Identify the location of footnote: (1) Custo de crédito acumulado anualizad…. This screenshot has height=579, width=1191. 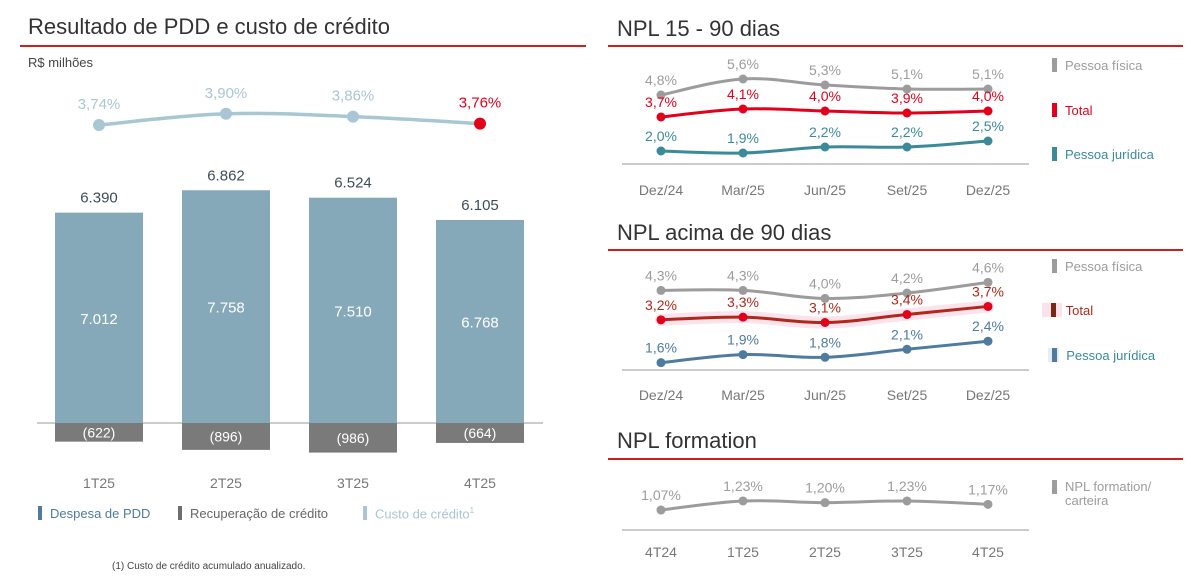
(209, 566).